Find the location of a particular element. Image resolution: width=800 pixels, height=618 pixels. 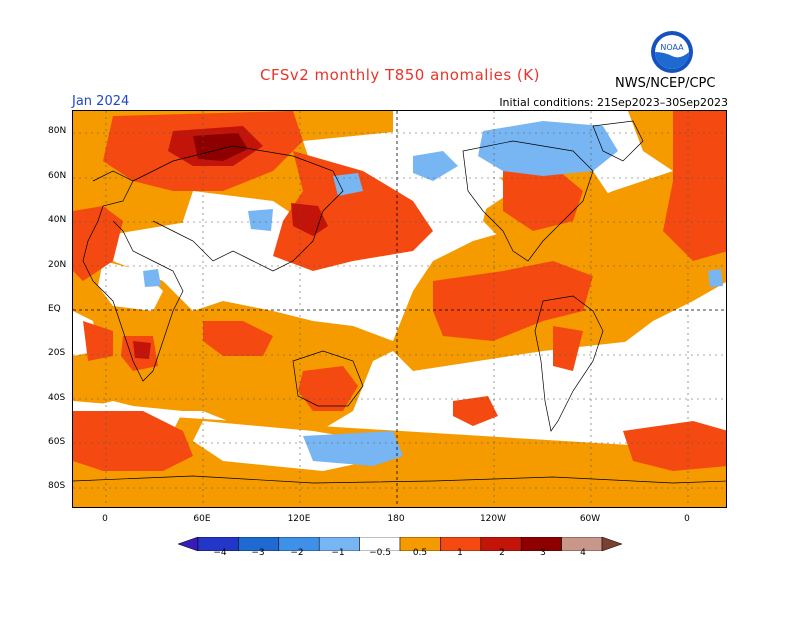

colorbar-tick: 2 is located at coordinates (502, 553).